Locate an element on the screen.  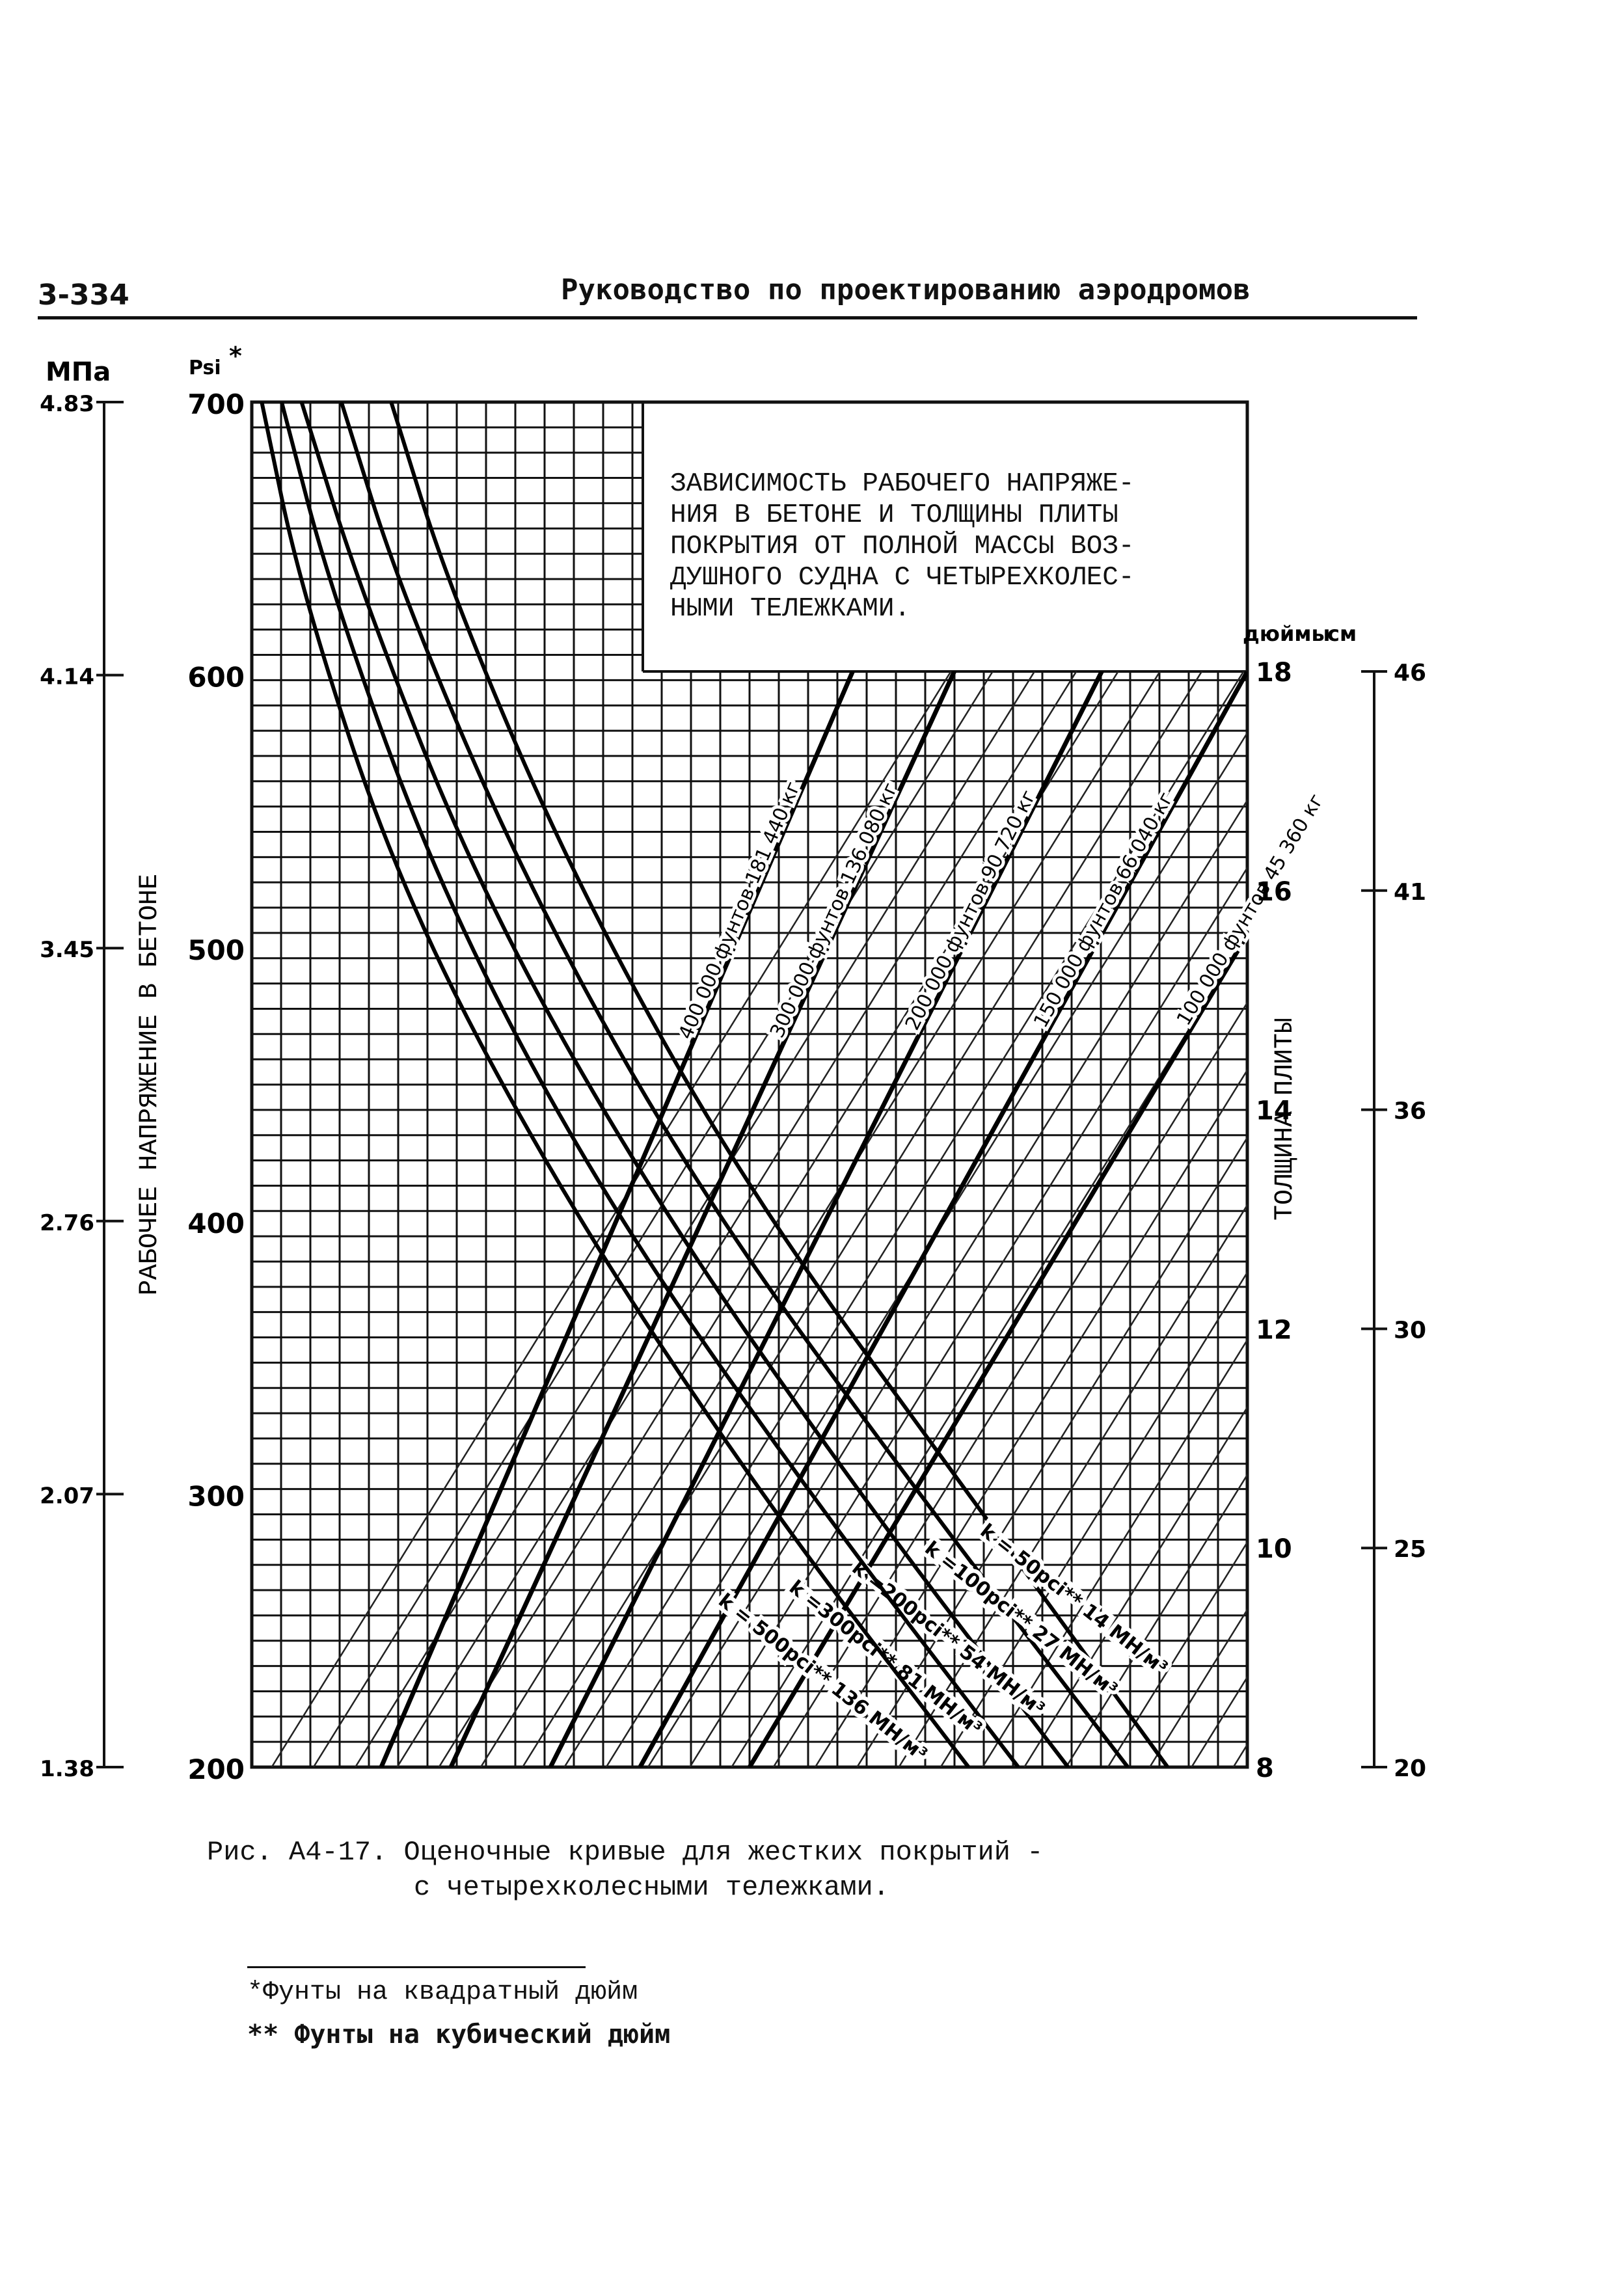
left-axis-tick-label: 700 is located at coordinates (216, 404).